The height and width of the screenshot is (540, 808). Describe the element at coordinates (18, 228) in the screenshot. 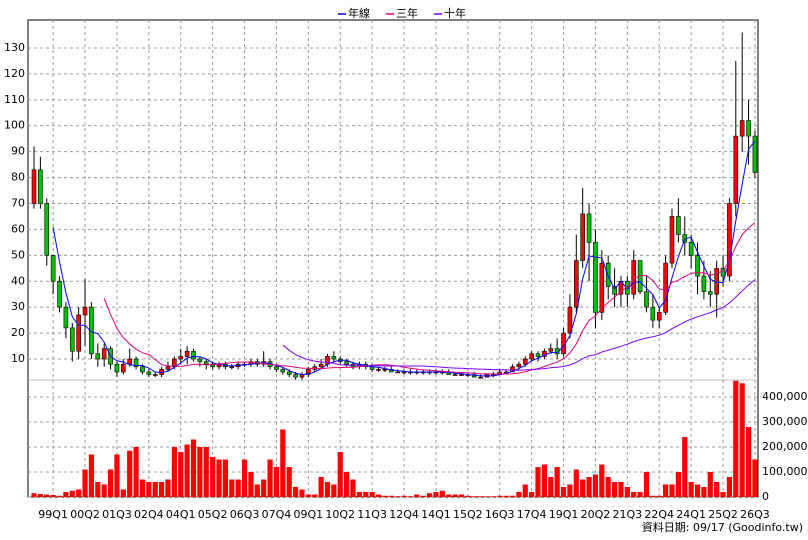

I see `y-tick-label: 60` at that location.